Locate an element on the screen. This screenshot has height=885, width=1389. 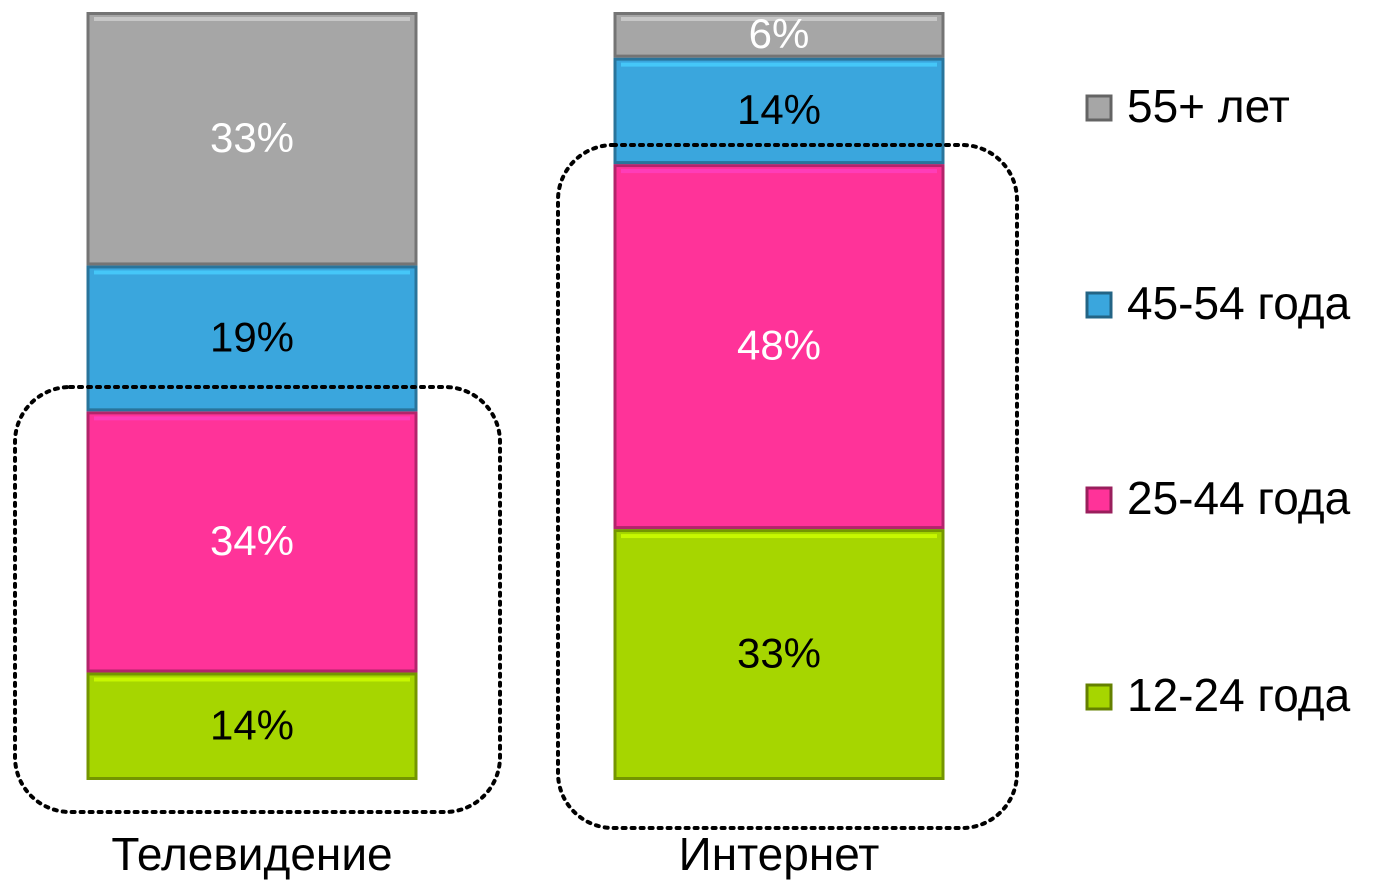
category-label: Телевидение is located at coordinates (251, 854).